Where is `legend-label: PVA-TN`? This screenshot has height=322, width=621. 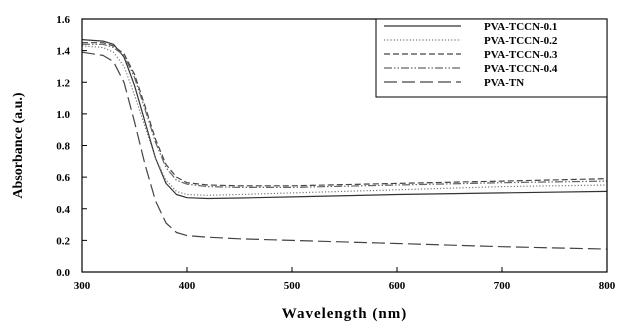 legend-label: PVA-TN is located at coordinates (504, 83).